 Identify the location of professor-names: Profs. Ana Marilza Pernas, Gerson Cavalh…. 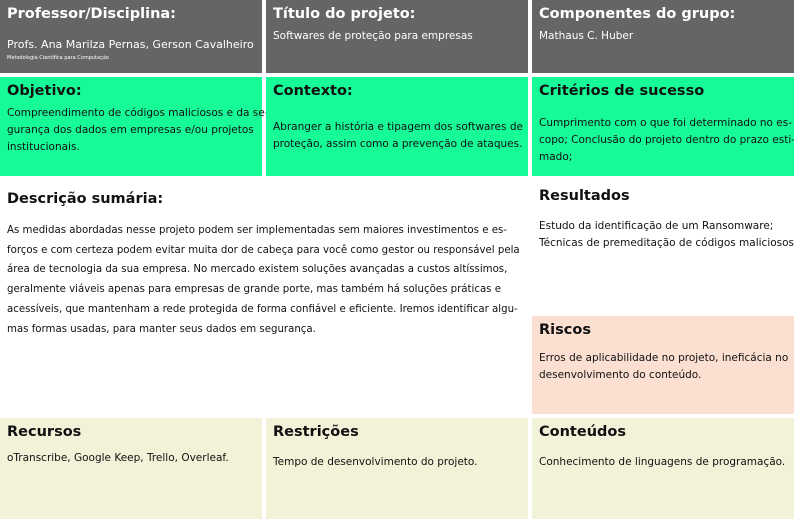
(130, 44).